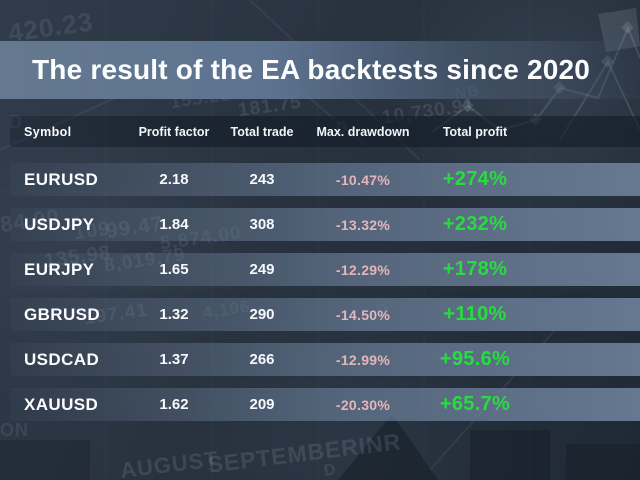 Image resolution: width=640 pixels, height=480 pixels. I want to click on profit-factor-cell: 1.84, so click(174, 224).